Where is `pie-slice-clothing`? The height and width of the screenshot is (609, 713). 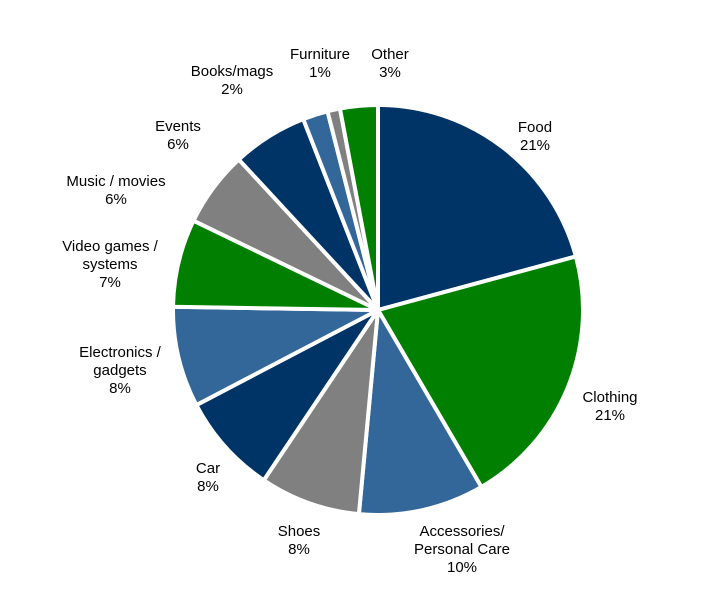 pie-slice-clothing is located at coordinates (480, 371).